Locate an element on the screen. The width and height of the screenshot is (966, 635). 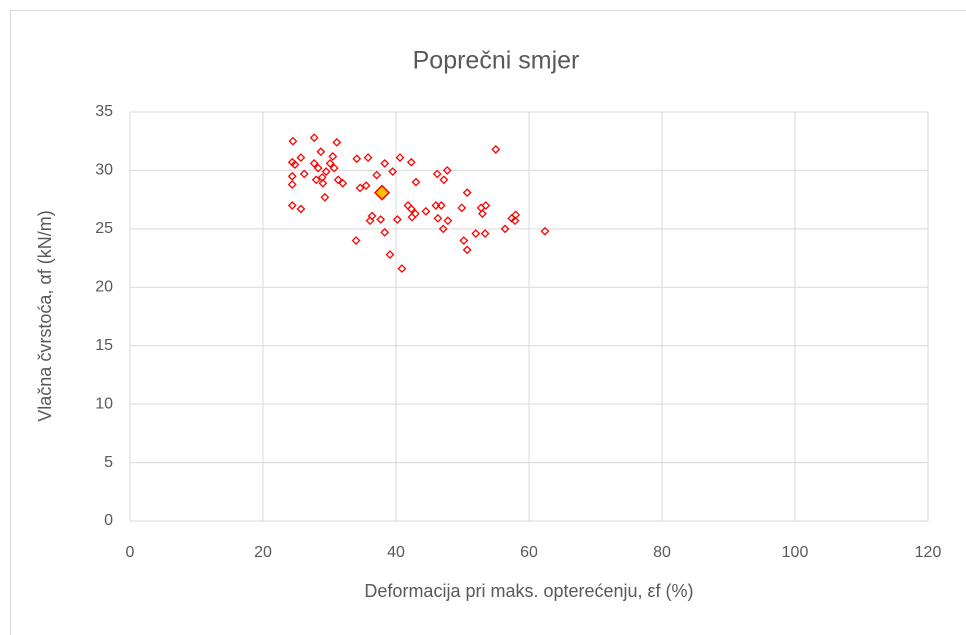
y-axis-label: Vlačna čvrstoća, αf (kN/m) is located at coordinates (45, 315).